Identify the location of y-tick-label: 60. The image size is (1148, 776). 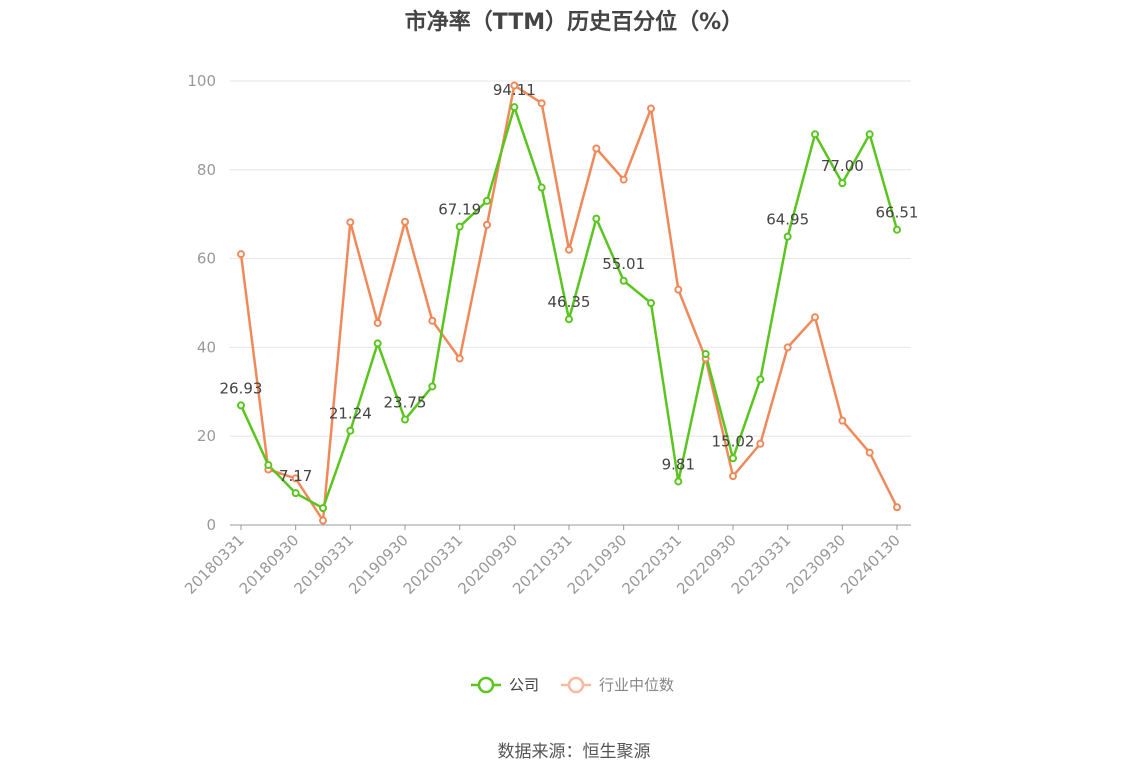
(206, 259).